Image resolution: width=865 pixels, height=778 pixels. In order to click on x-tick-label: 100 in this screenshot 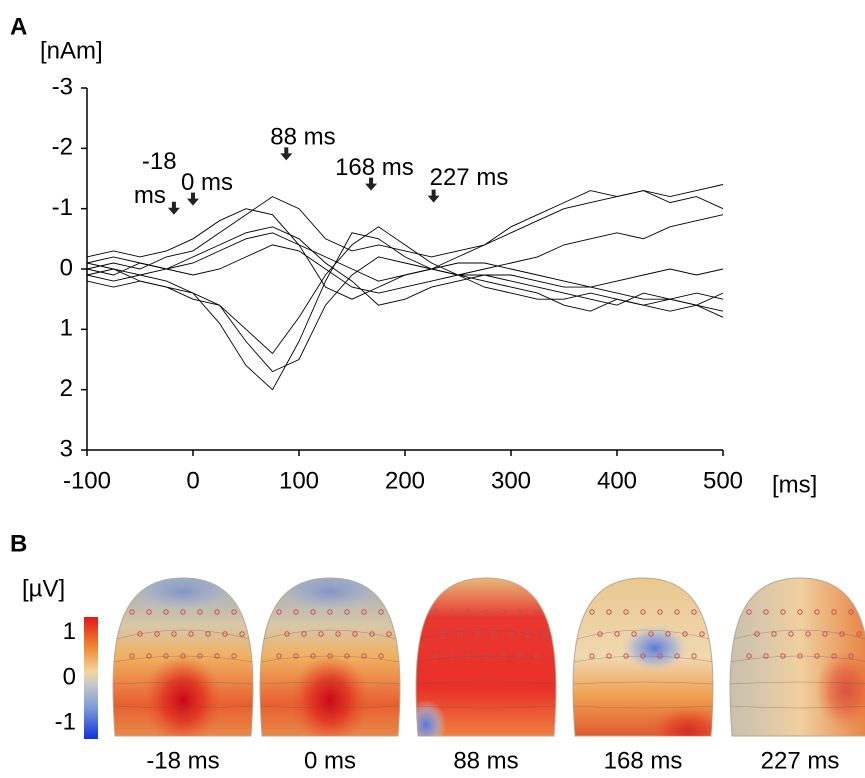, I will do `click(299, 480)`.